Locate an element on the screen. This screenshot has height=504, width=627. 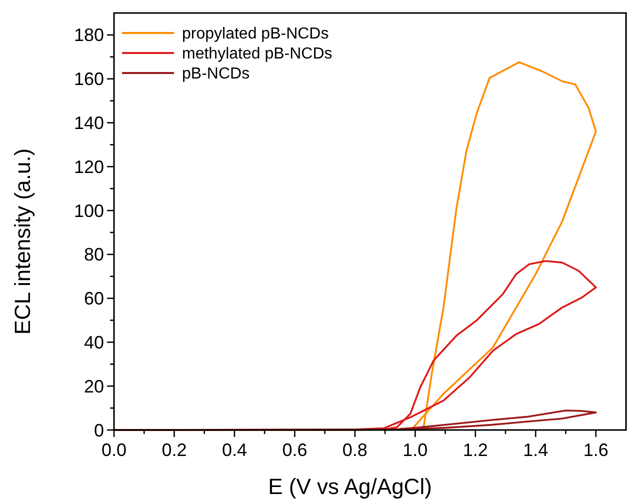
legend-label: pB-NCDs is located at coordinates (216, 74).